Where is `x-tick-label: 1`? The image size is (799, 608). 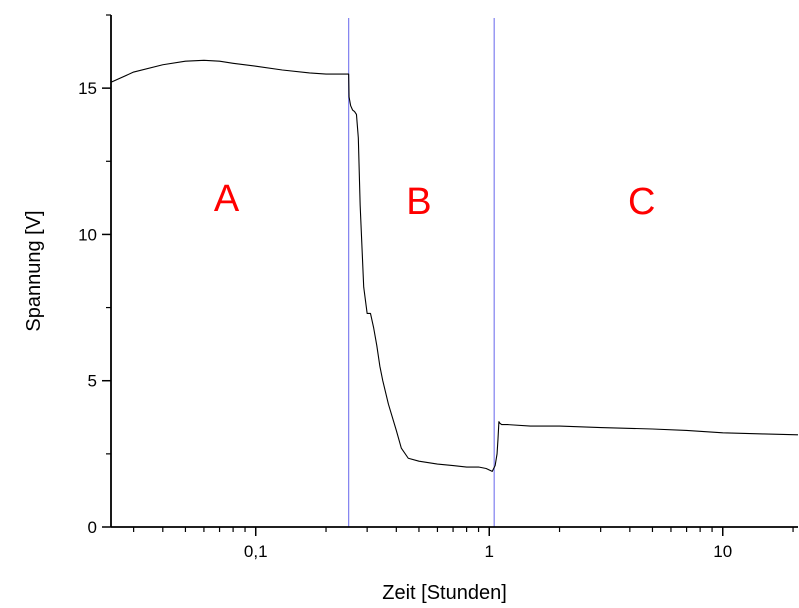 x-tick-label: 1 is located at coordinates (489, 551).